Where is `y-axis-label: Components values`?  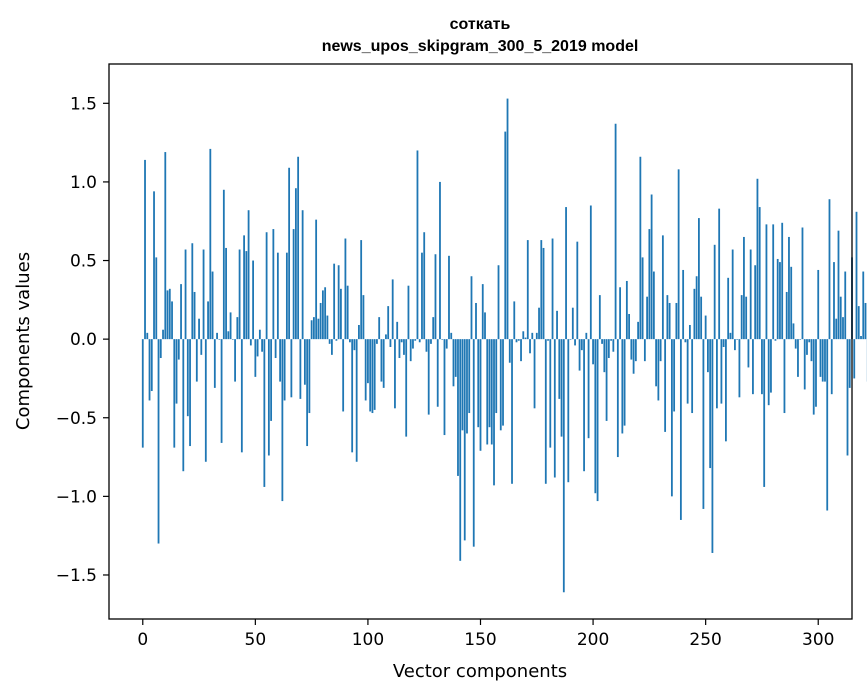 y-axis-label: Components values is located at coordinates (23, 341).